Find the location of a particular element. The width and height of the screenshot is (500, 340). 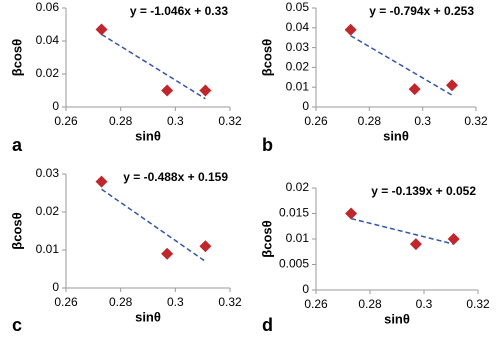

equation: y = -0.488x + 0.159 is located at coordinates (175, 177).